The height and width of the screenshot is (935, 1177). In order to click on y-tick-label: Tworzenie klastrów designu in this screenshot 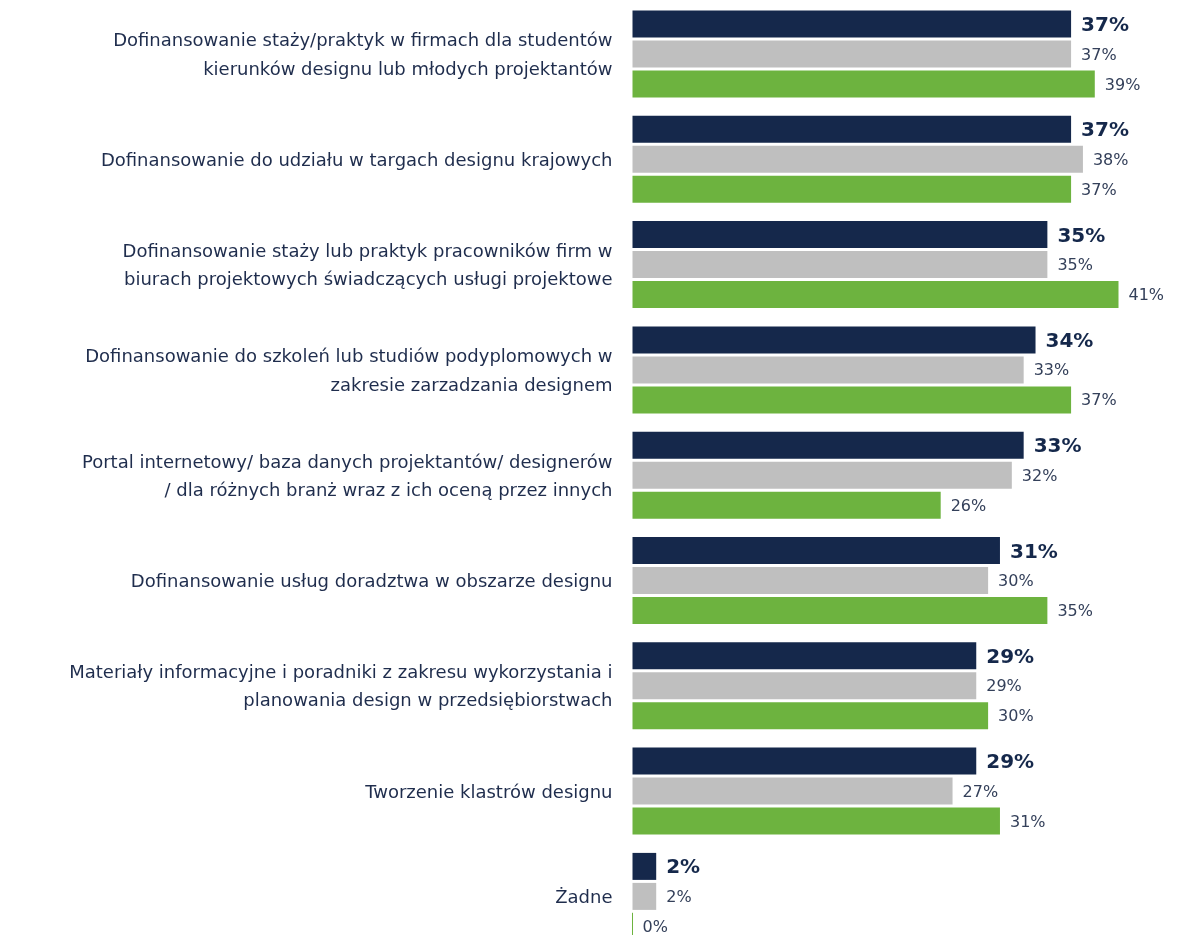, I will do `click(488, 791)`.